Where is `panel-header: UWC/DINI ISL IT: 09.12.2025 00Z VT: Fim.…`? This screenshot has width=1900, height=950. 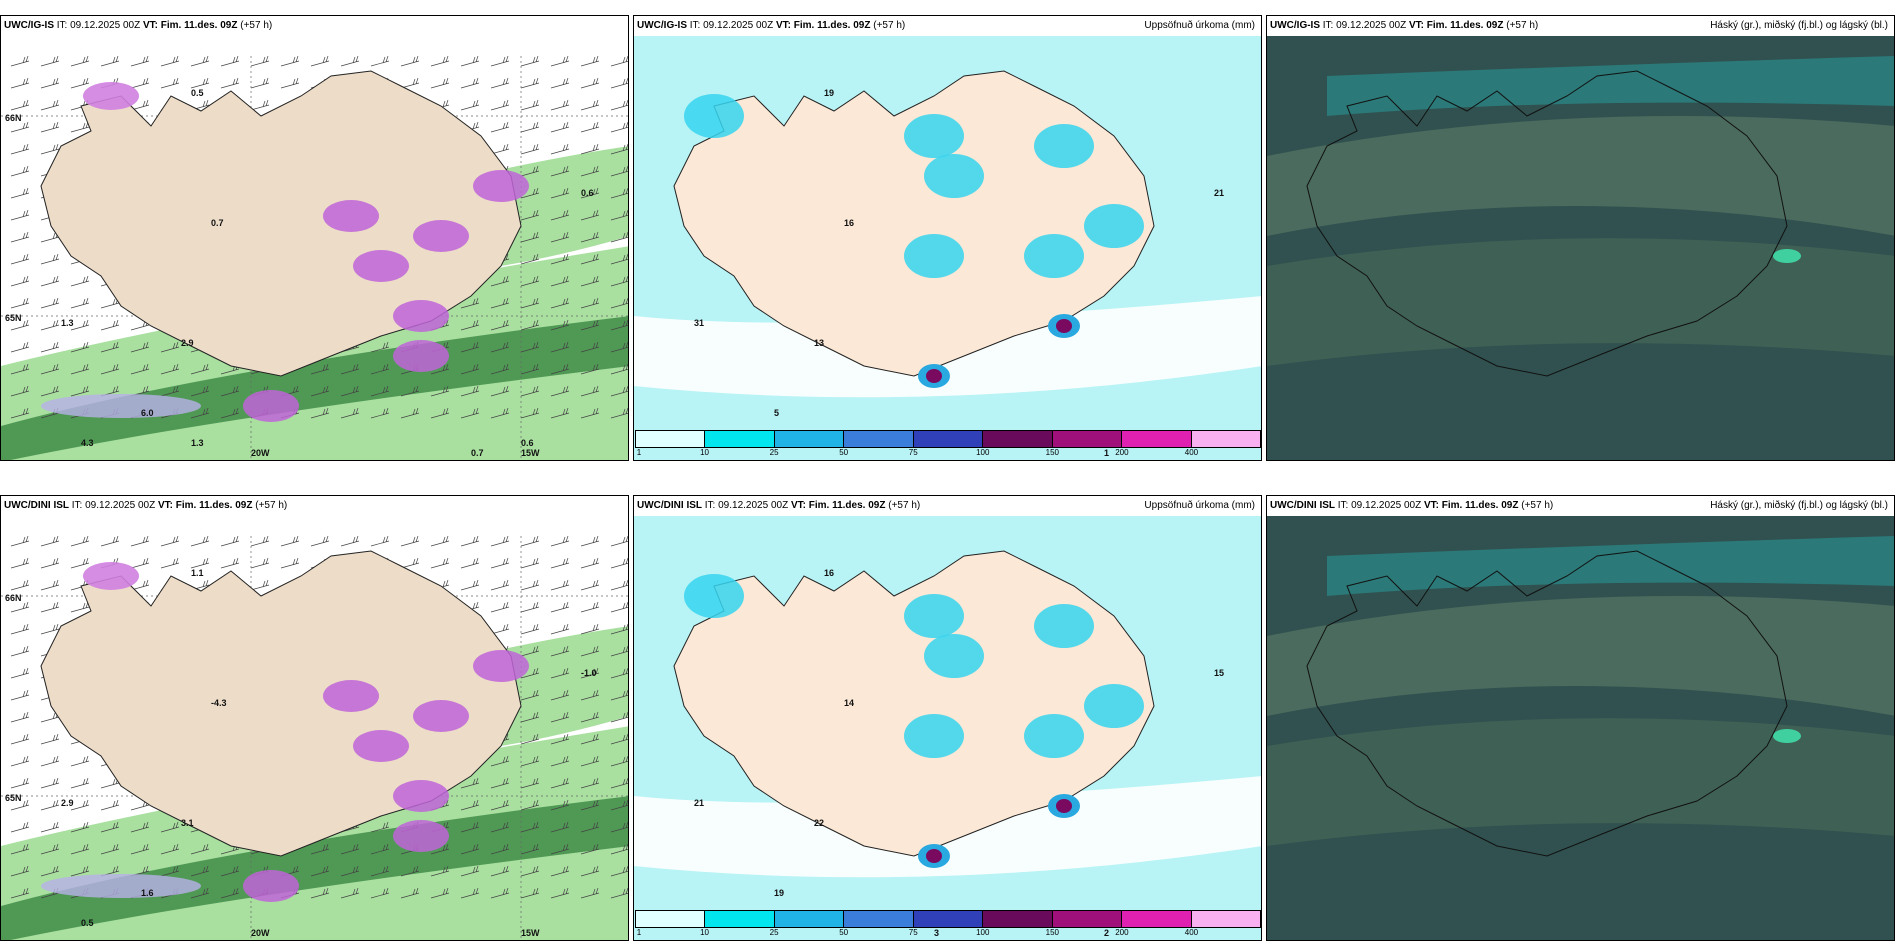
panel-header: UWC/DINI ISL IT: 09.12.2025 00Z VT: Fim.… is located at coordinates (314, 506).